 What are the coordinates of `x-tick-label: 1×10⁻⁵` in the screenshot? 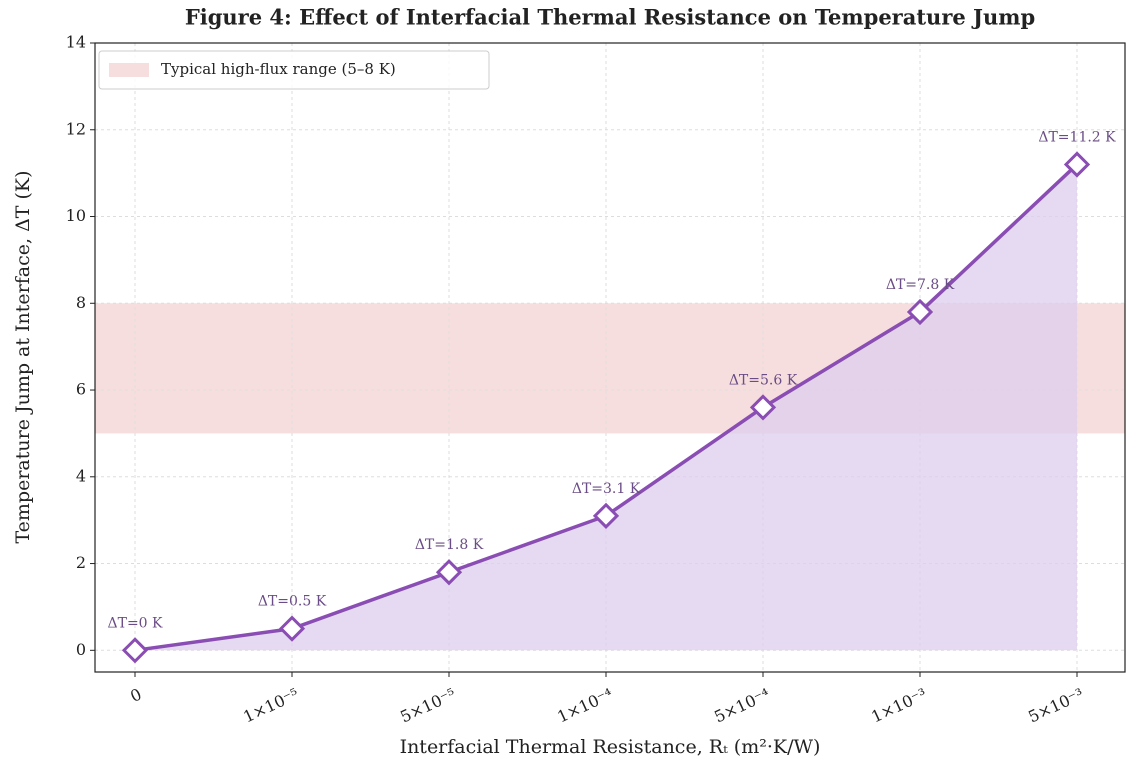 It's located at (270, 705).